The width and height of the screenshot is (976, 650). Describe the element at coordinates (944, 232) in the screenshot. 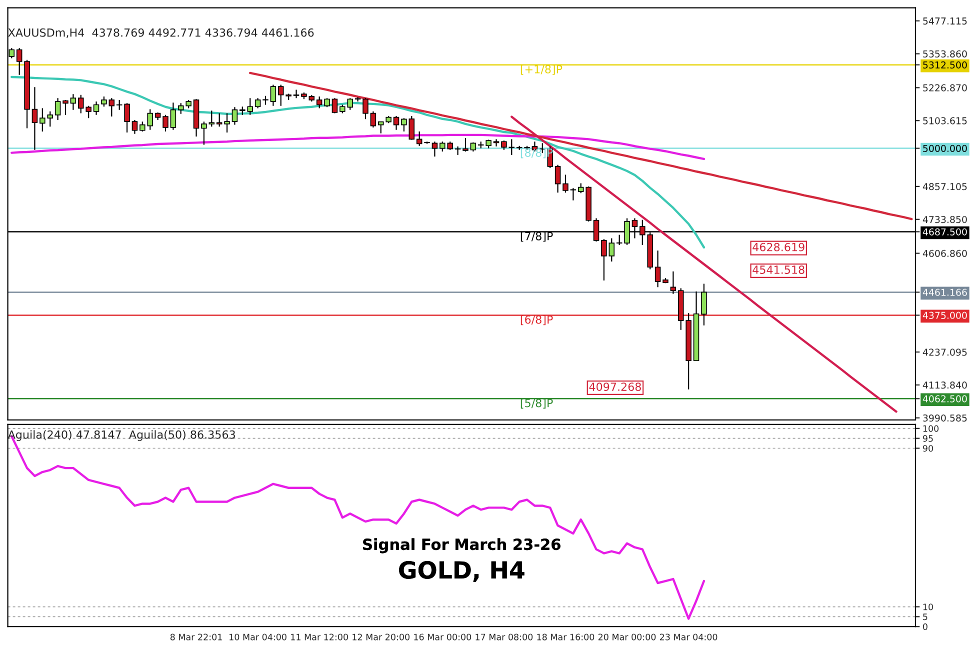

I see `y-tick-label: 4687.500` at that location.